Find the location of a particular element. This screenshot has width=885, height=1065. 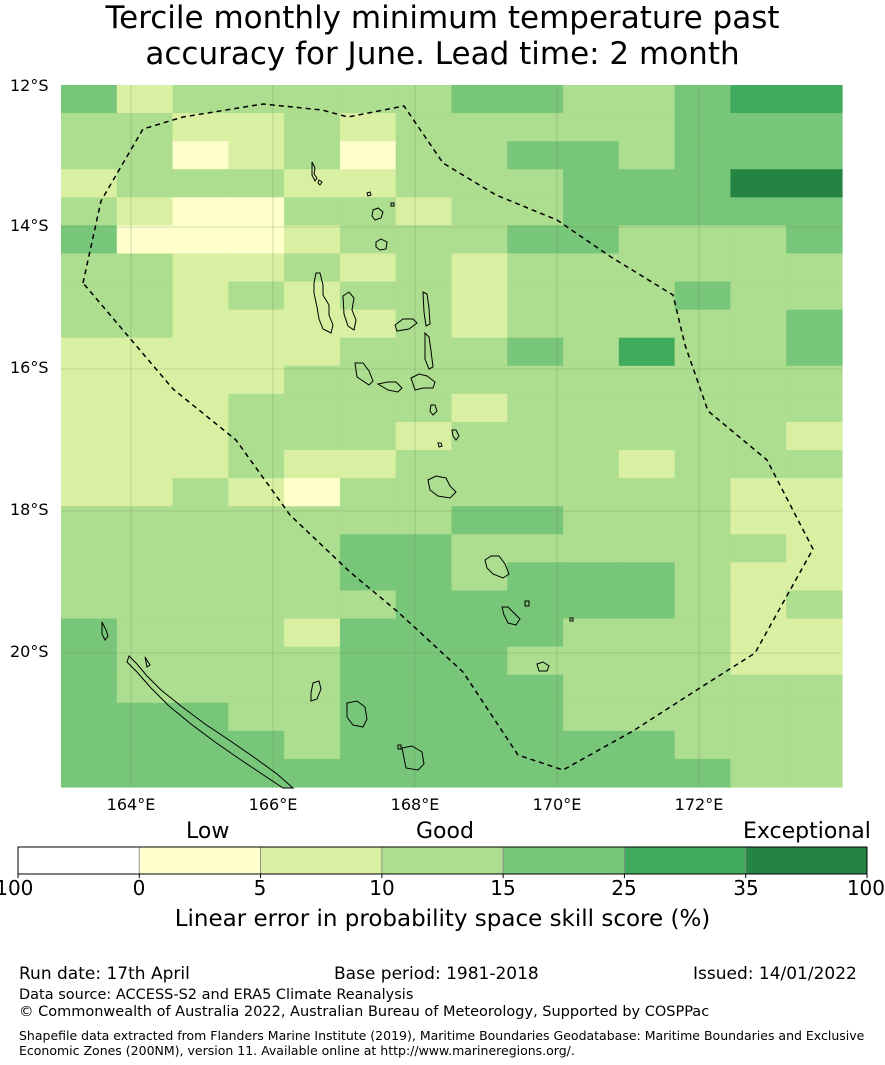

island-epi is located at coordinates (433, 410).